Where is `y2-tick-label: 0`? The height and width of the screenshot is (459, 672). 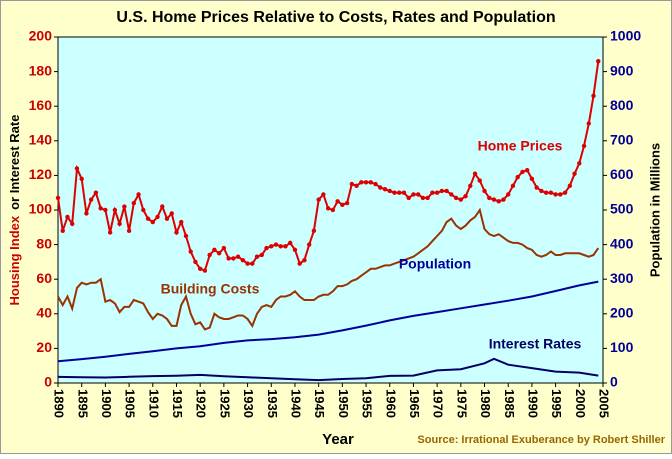 y2-tick-label: 0 is located at coordinates (614, 382).